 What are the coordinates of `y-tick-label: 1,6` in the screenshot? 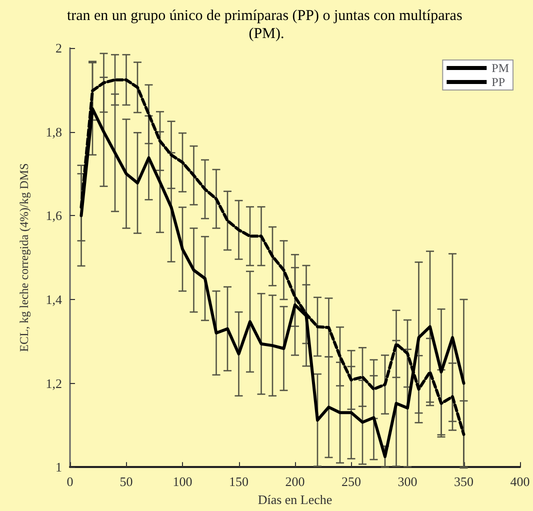 It's located at (54, 216).